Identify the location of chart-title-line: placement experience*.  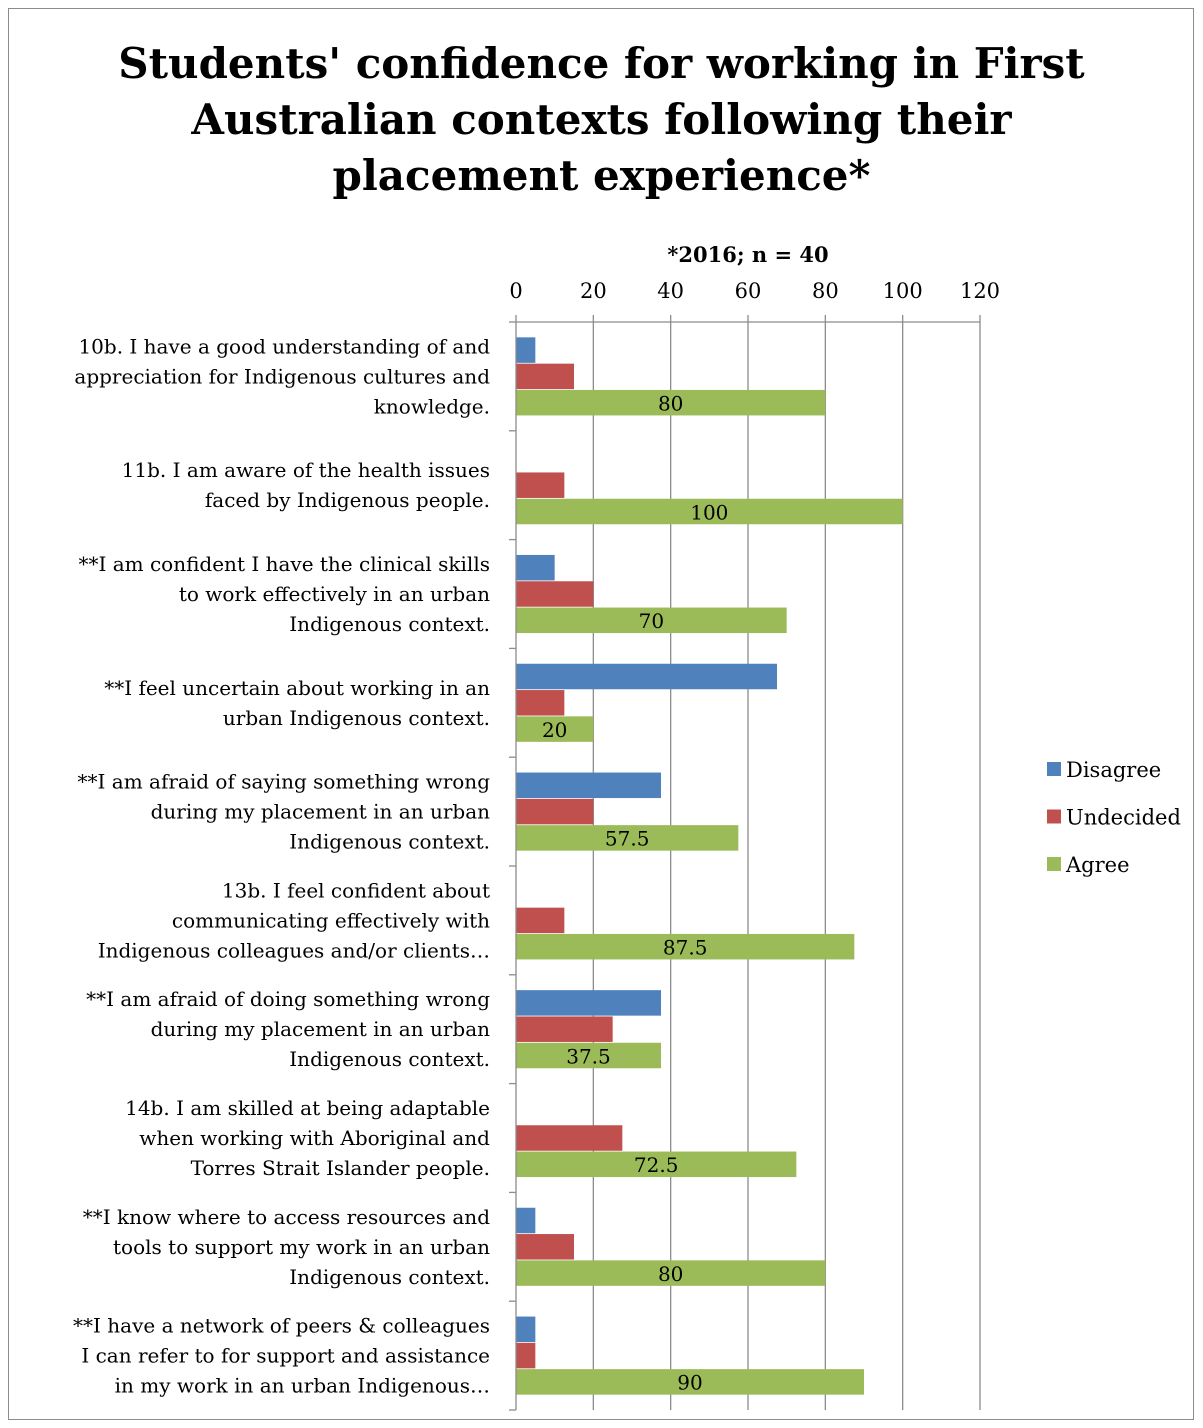
(601, 175).